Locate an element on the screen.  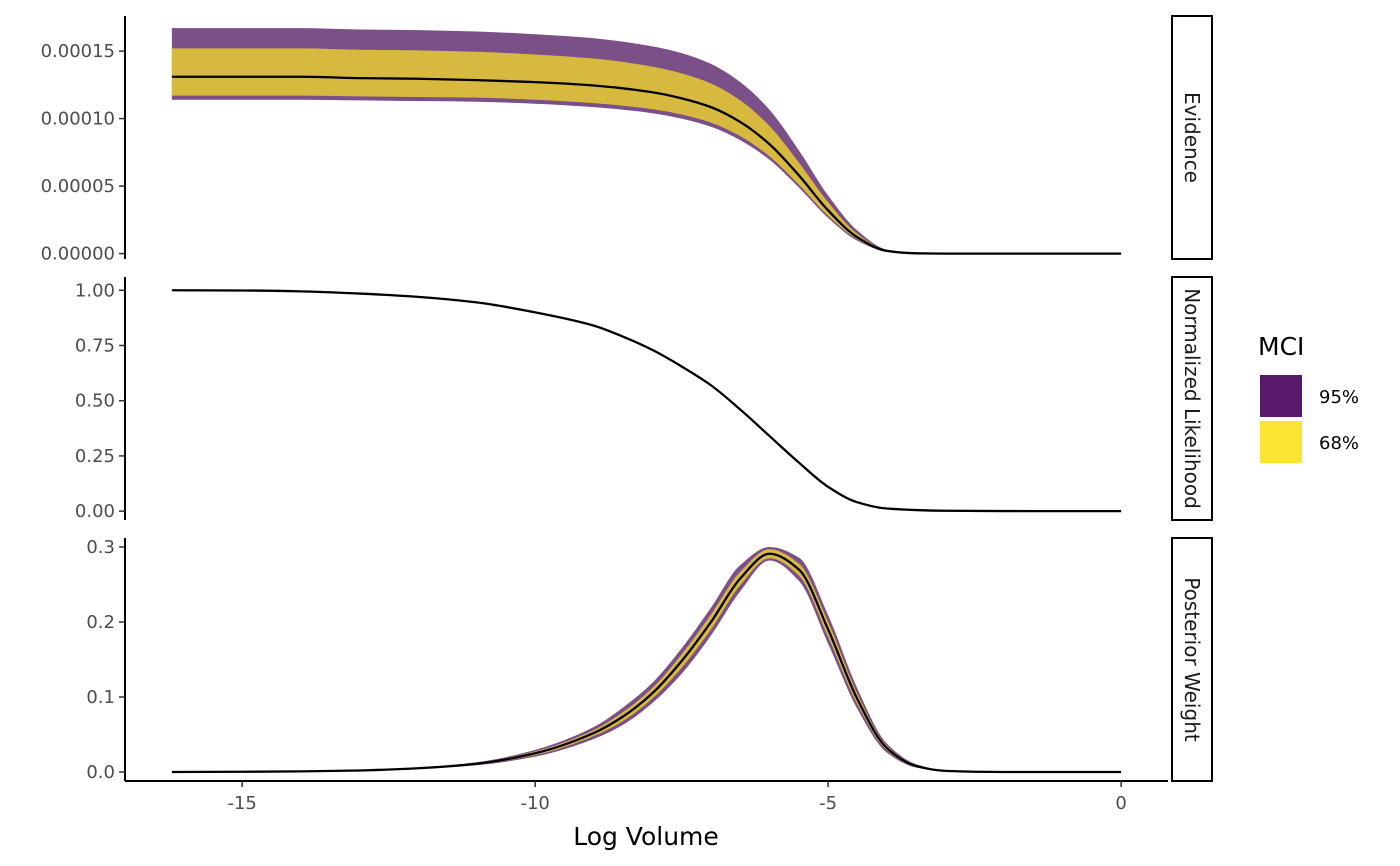
strip-label-evidence: Evidence is located at coordinates (1192, 137).